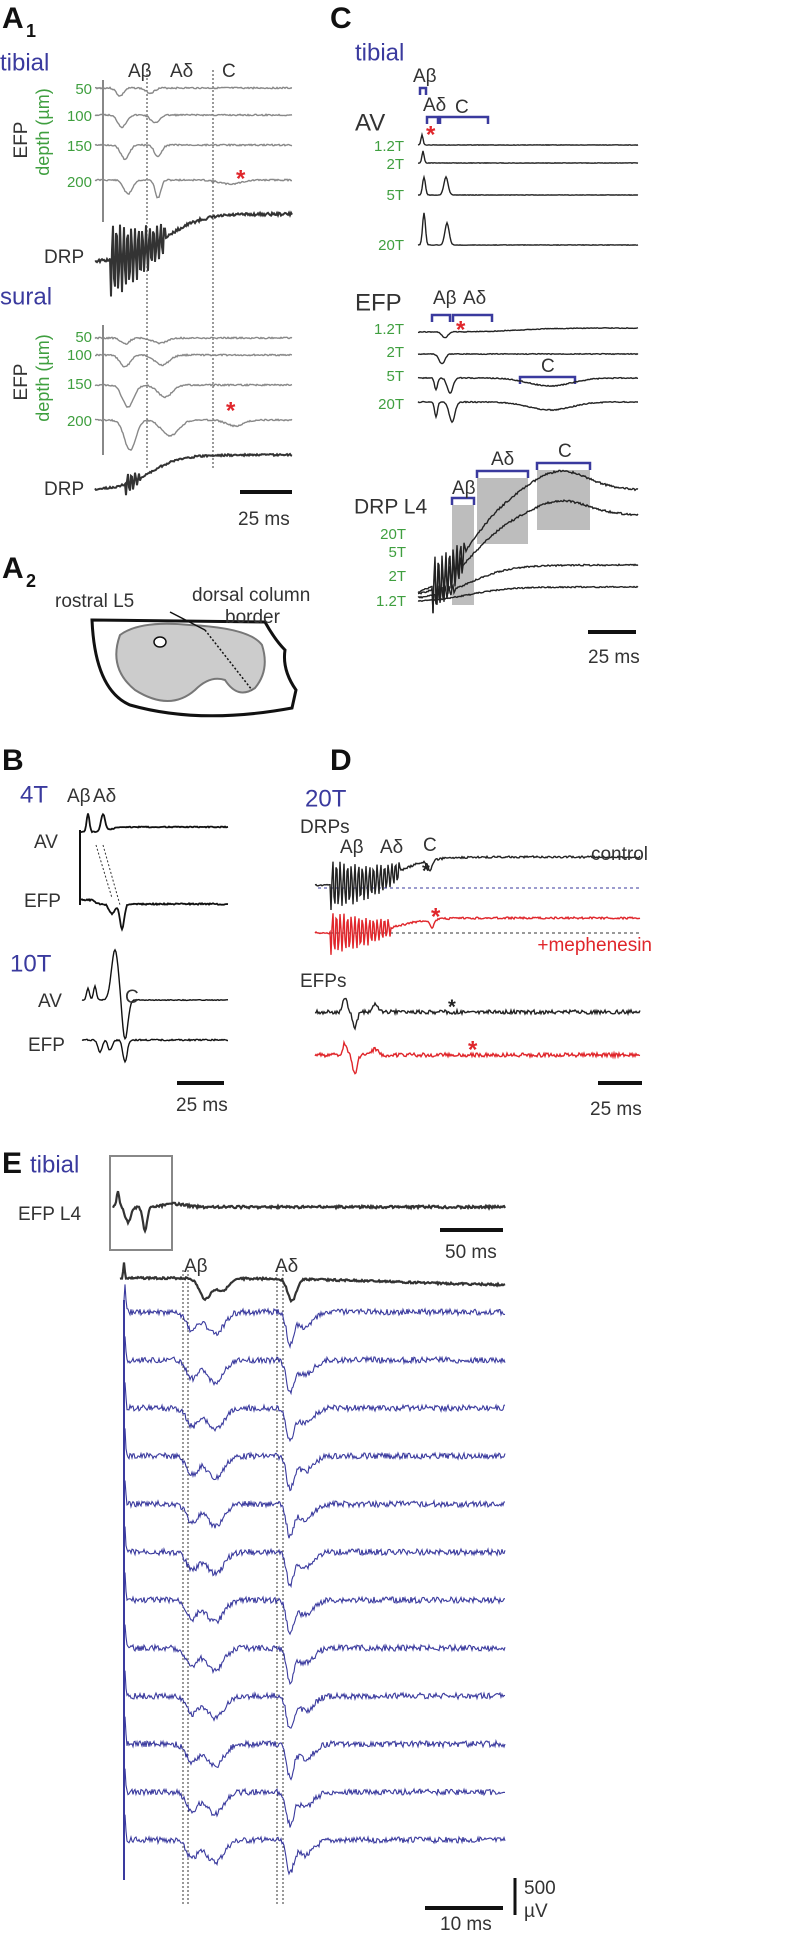 Image resolution: width=800 pixels, height=1934 pixels. What do you see at coordinates (49, 1214) in the screenshot?
I see `trace-label: EFP L4` at bounding box center [49, 1214].